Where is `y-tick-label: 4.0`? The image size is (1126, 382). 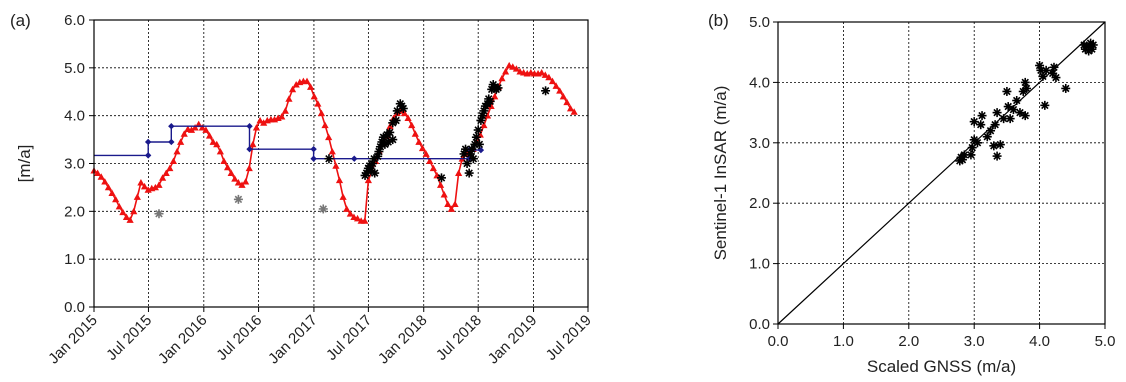
y-tick-label: 4.0 is located at coordinates (759, 82).